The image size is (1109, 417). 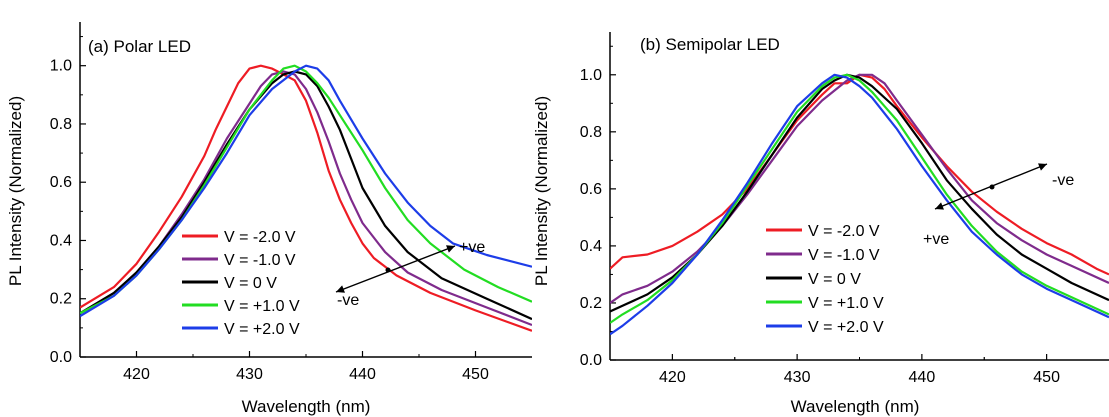 I want to click on panel-1-arrowhead-start, so click(x=939, y=206).